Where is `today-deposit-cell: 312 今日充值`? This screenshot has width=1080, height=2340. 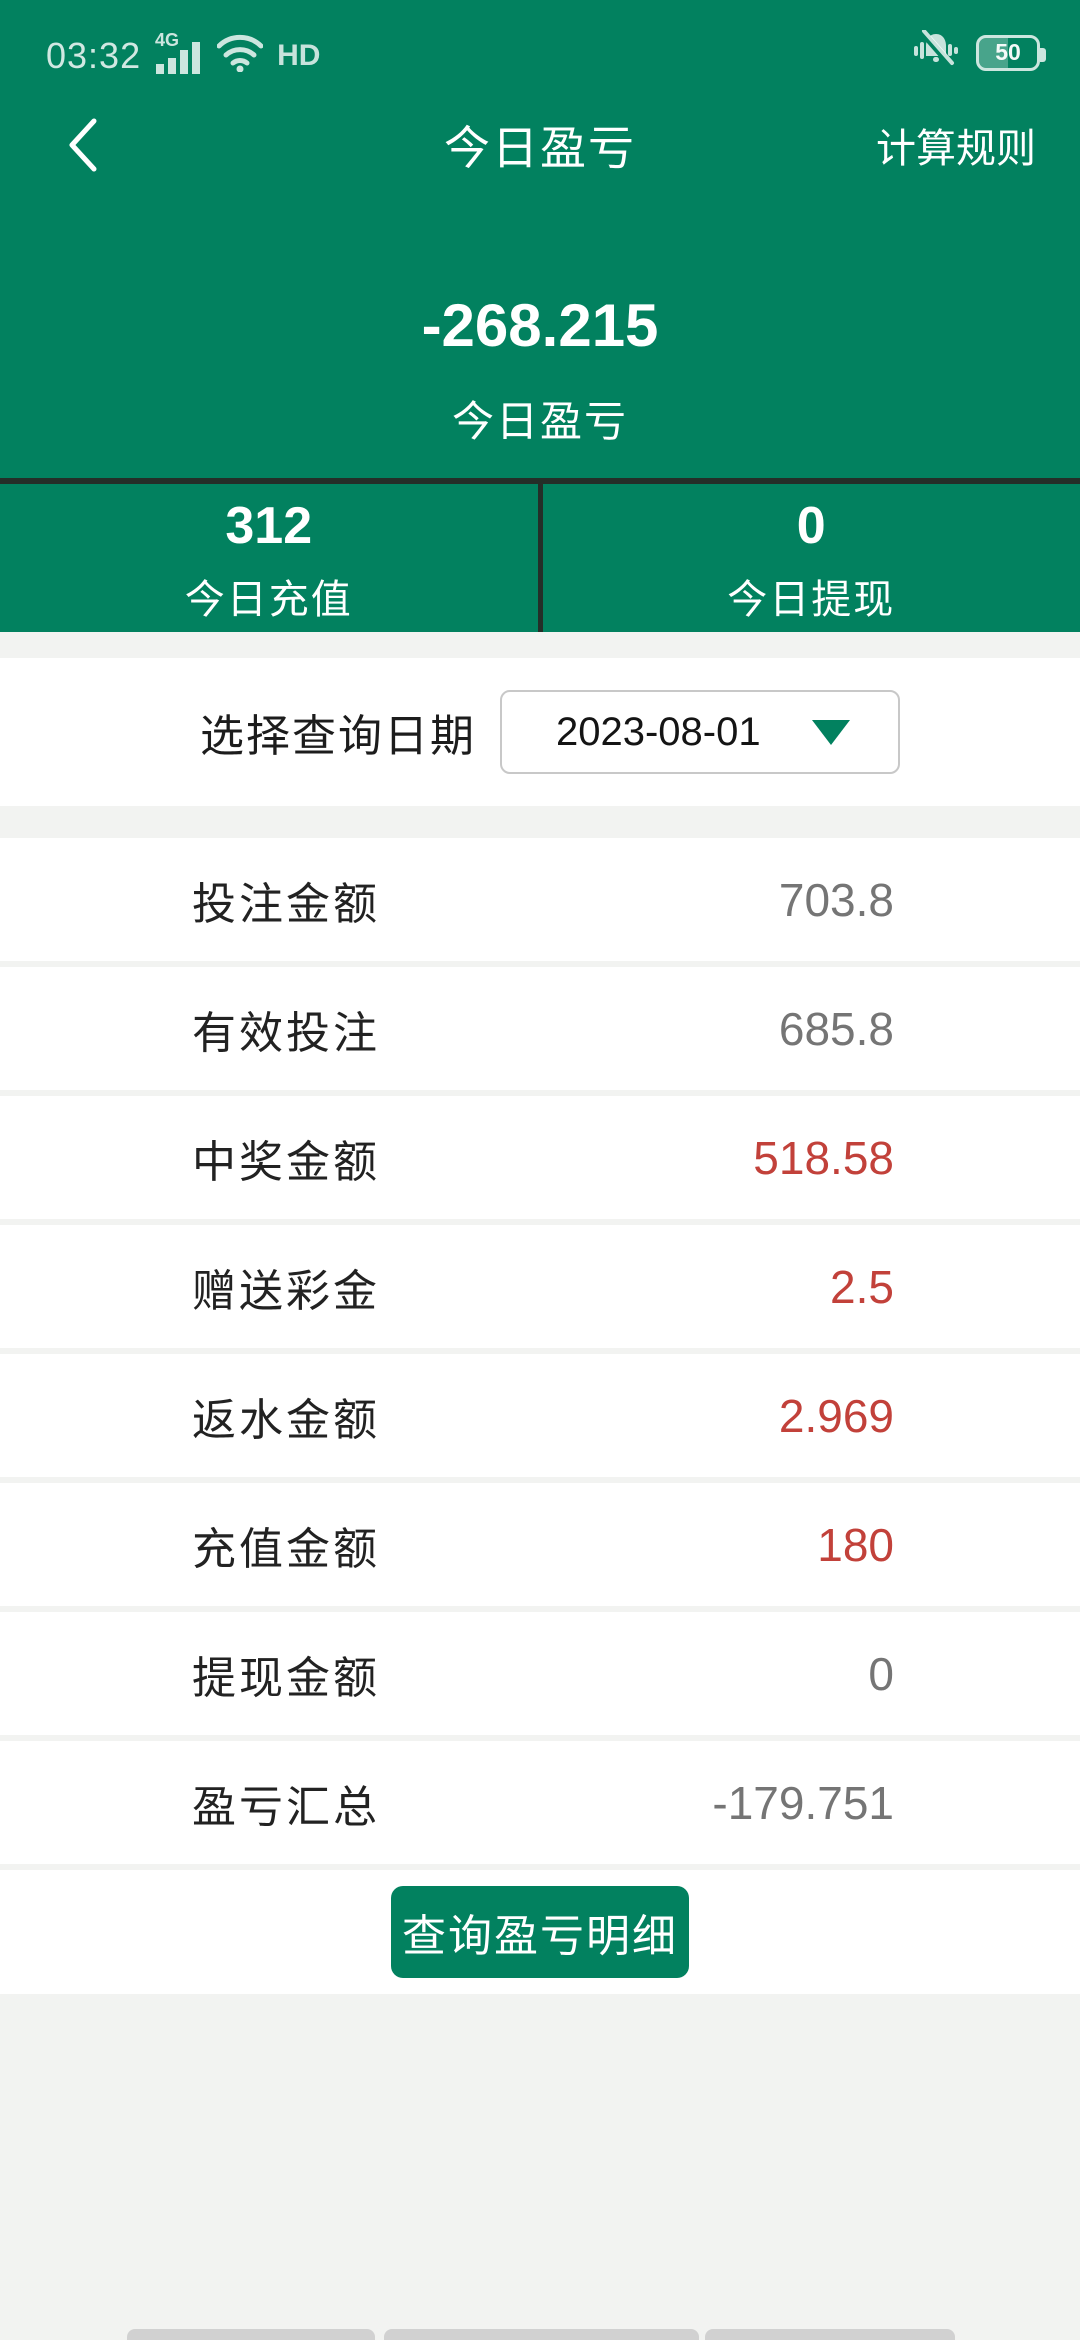
today-deposit-cell: 312 今日充值 is located at coordinates (269, 558).